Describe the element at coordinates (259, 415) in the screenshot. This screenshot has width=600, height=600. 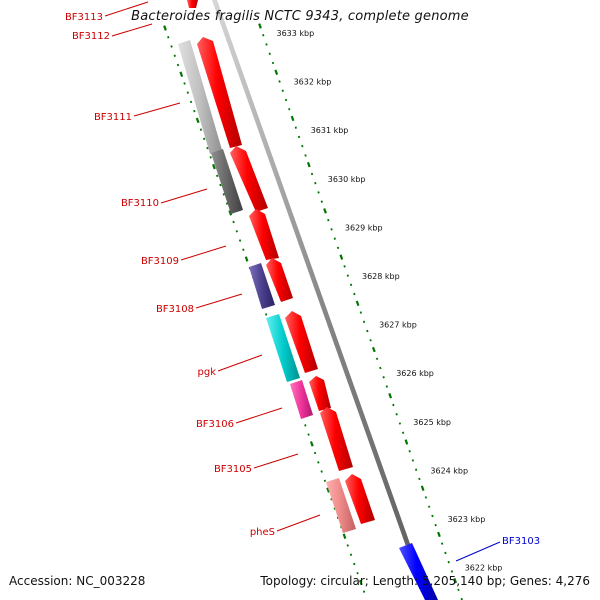
I see `leader-BF3106` at that location.